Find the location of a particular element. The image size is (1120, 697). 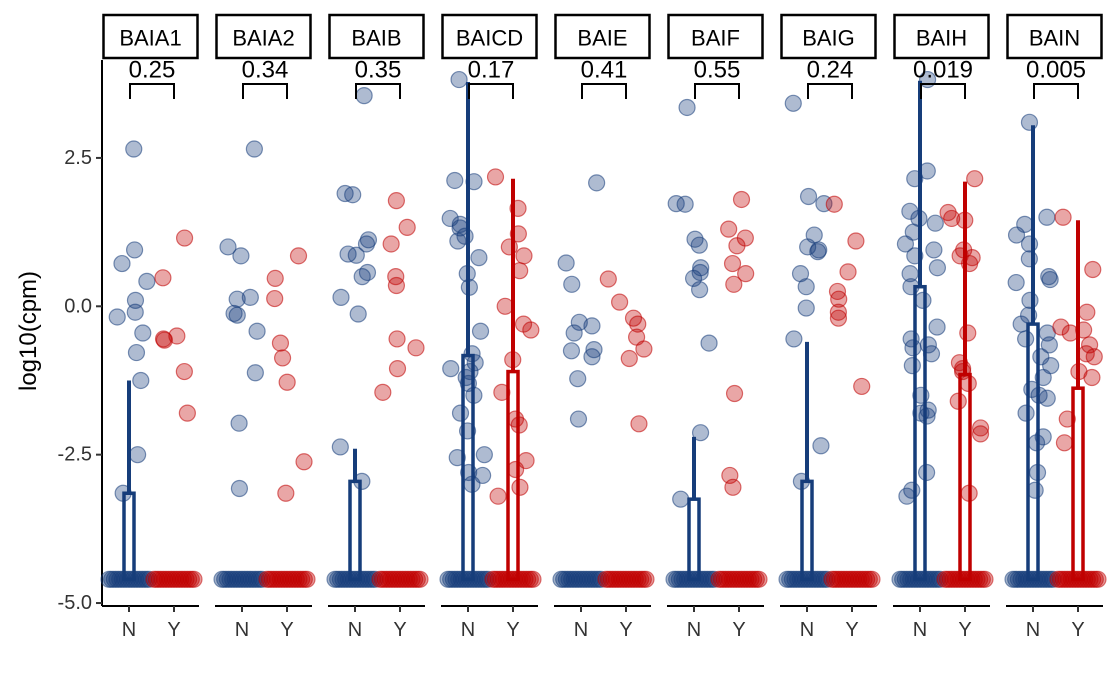

facet-strip-label: BAIB is located at coordinates (376, 38).